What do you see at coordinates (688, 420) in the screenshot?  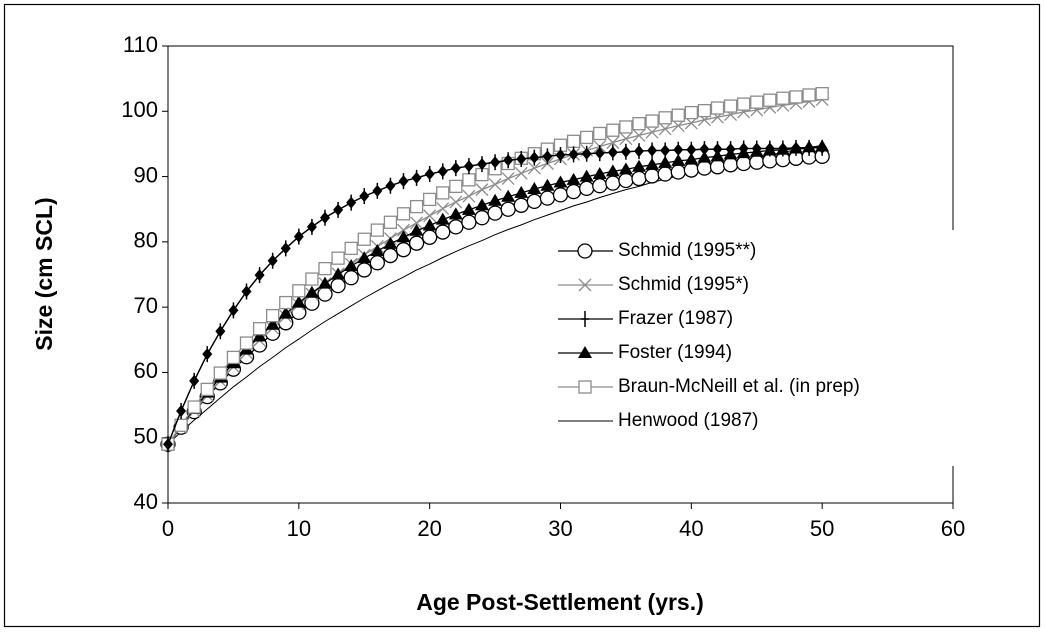 I see `legend-label: Henwood (1987)` at bounding box center [688, 420].